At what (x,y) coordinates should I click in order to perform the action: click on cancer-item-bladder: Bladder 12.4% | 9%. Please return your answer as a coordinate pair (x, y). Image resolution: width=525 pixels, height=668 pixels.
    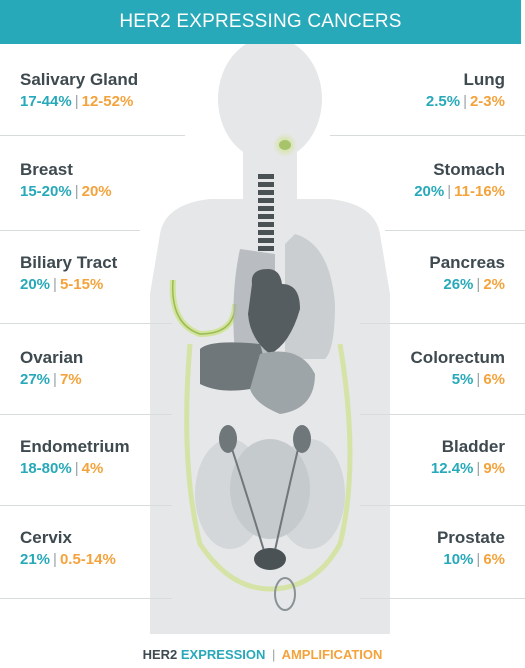
    Looking at the image, I should click on (468, 473).